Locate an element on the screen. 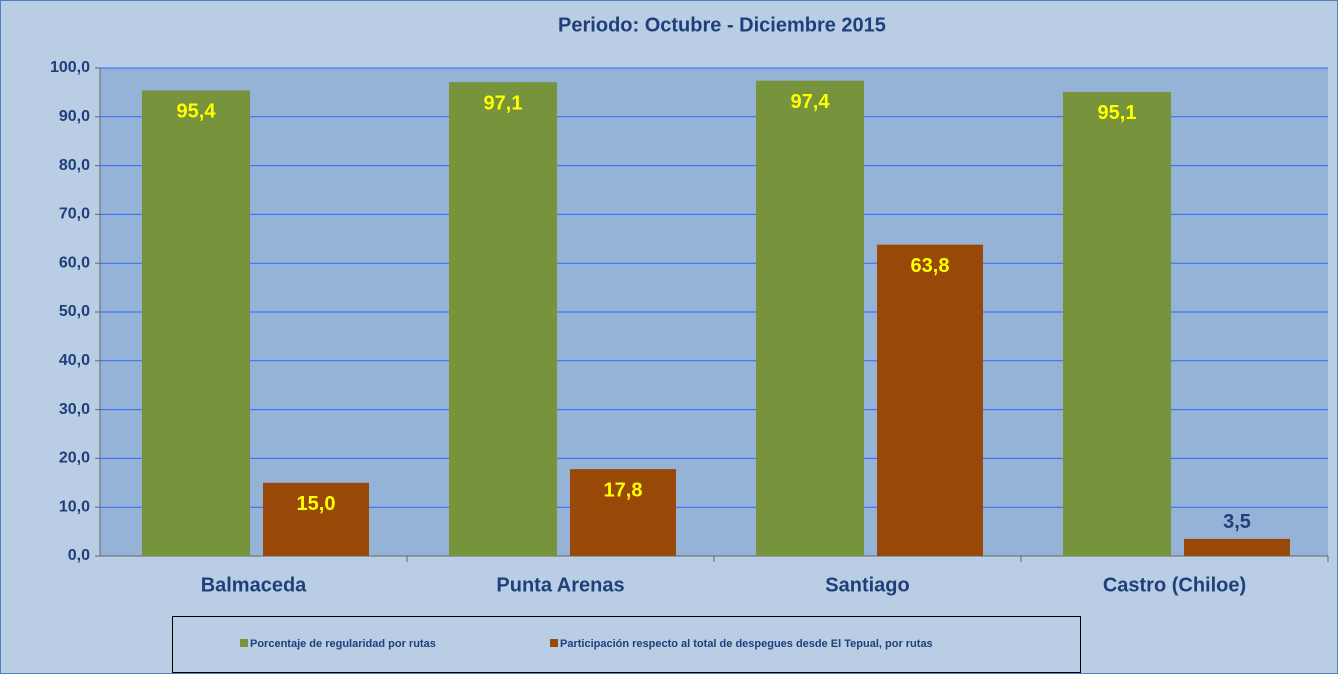  x-tick-label: Santiago is located at coordinates (867, 585).